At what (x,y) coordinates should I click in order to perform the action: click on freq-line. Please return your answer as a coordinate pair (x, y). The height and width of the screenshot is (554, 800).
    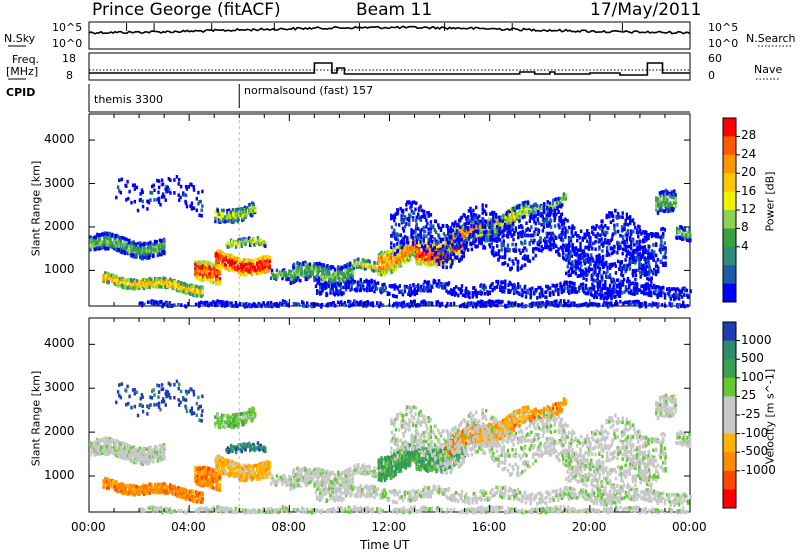
    Looking at the image, I should click on (389, 69).